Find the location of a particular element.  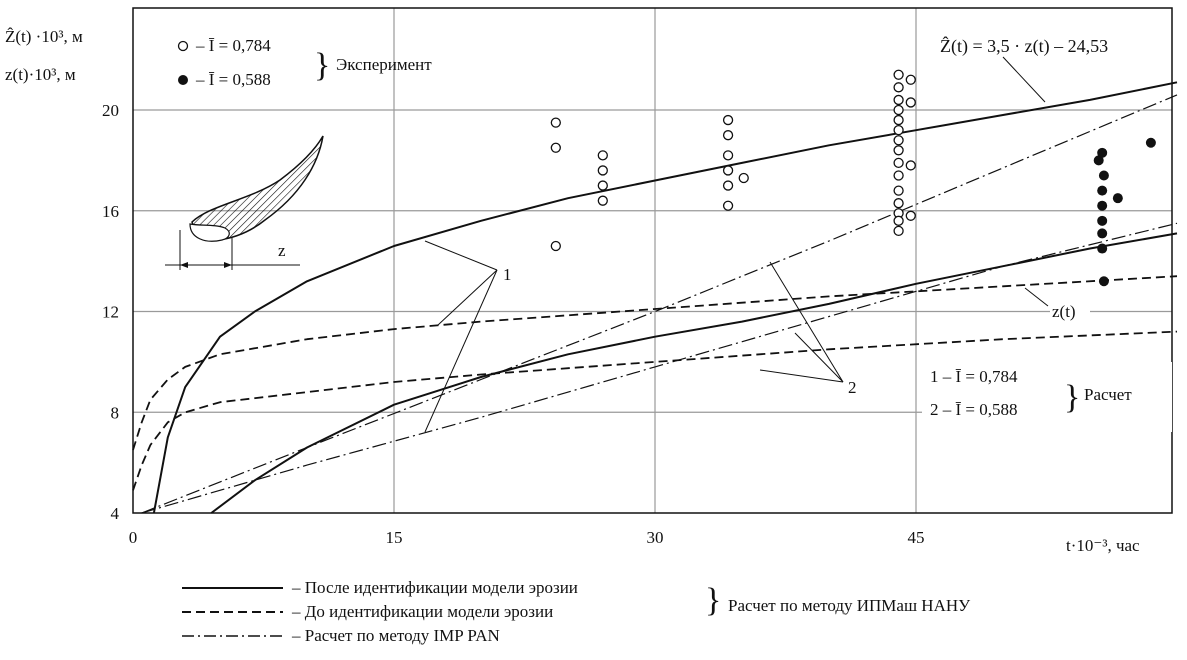

calc-legend-2: 2 – Ī = 0,588 is located at coordinates (974, 409).